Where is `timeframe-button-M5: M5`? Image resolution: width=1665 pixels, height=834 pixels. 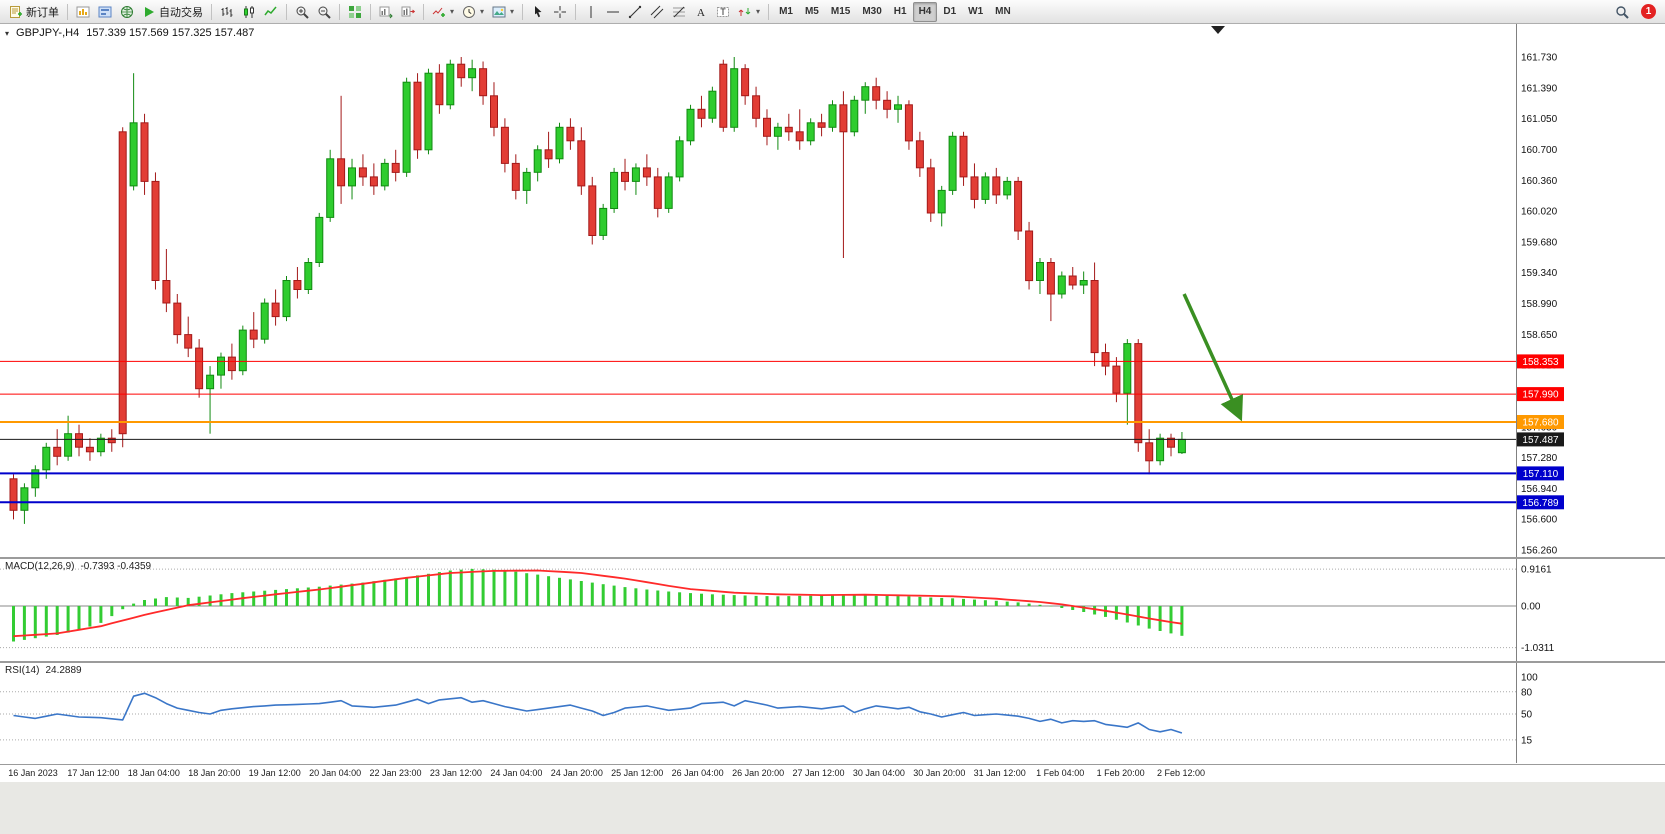 timeframe-button-M5: M5 is located at coordinates (811, 11).